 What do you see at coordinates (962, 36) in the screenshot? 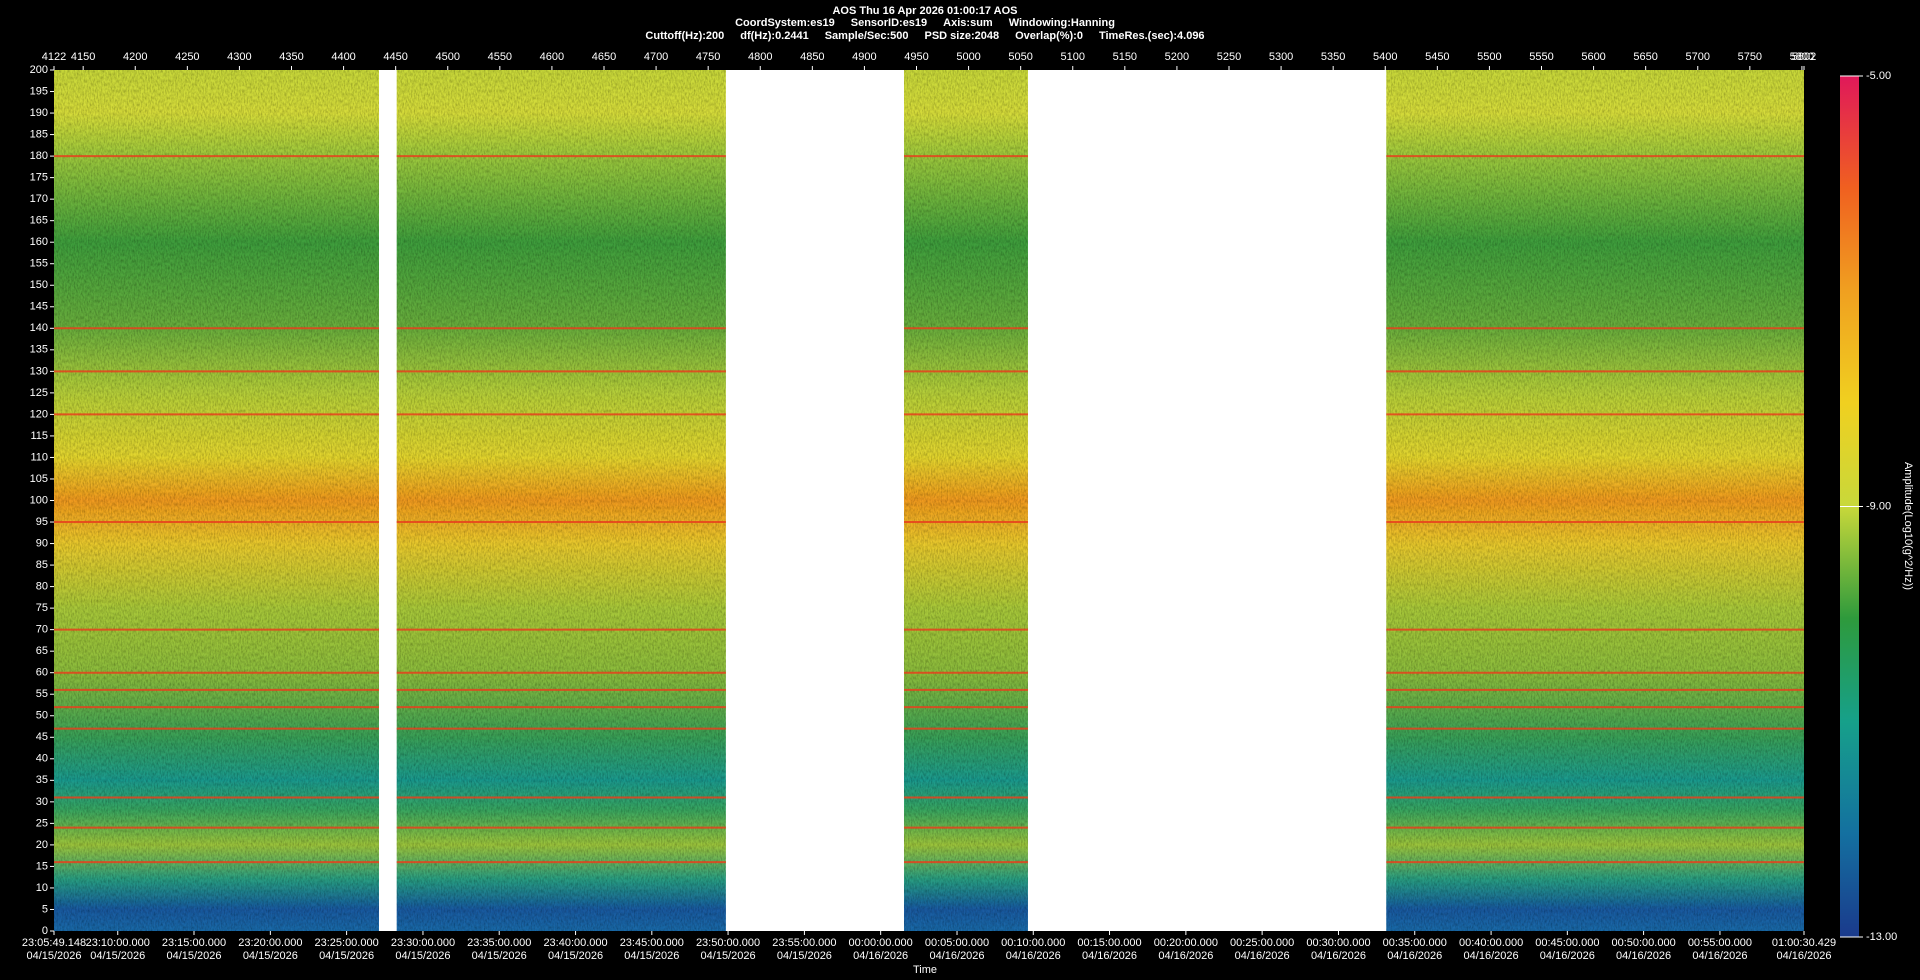
I see `header-item: PSD size:2048` at bounding box center [962, 36].